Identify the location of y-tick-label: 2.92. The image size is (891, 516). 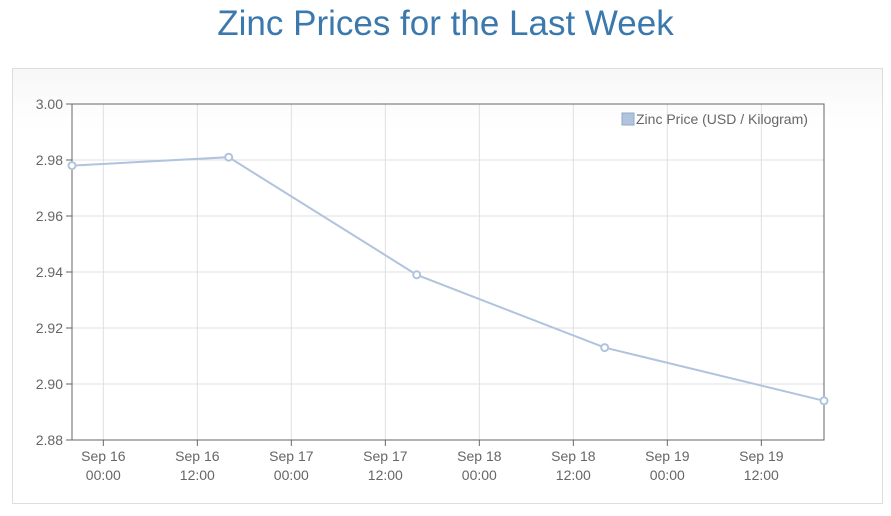
(49, 328).